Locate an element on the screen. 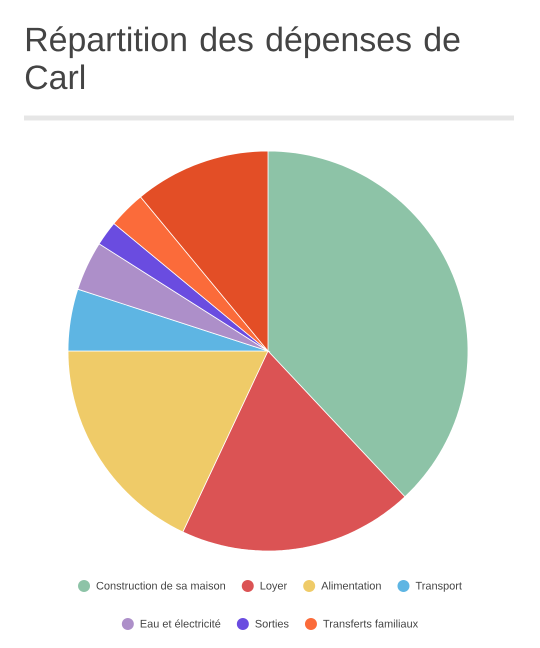 Image resolution: width=540 pixels, height=648 pixels. chart-title: Répartition des dépenses de Carl is located at coordinates (243, 58).